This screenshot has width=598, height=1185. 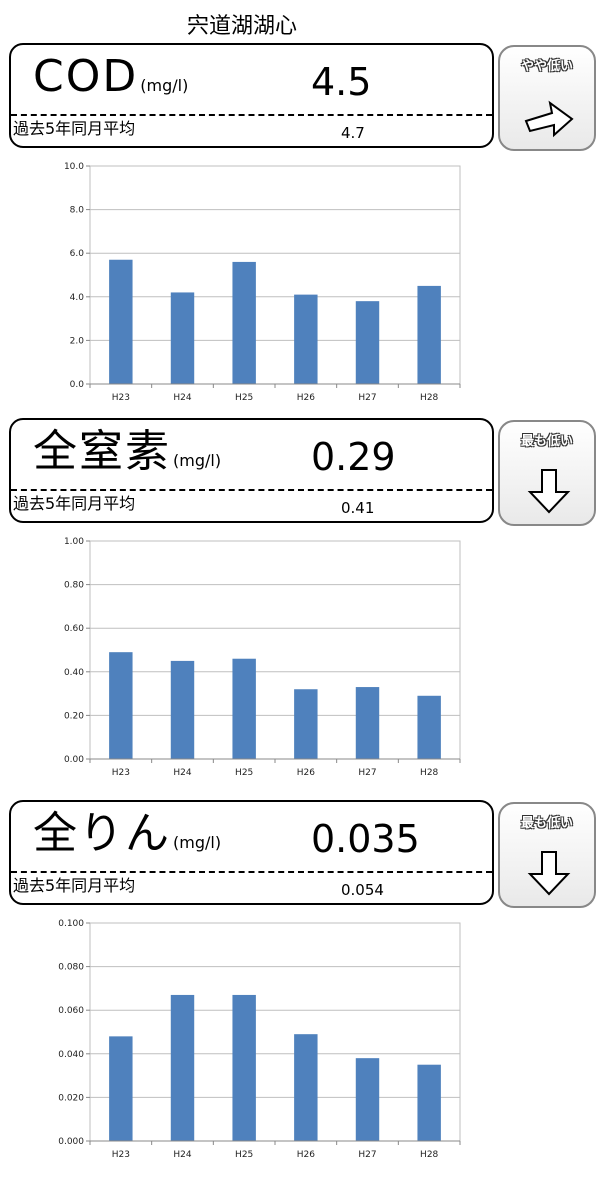 I want to click on y-tick-label: 0.40, so click(x=74, y=673).